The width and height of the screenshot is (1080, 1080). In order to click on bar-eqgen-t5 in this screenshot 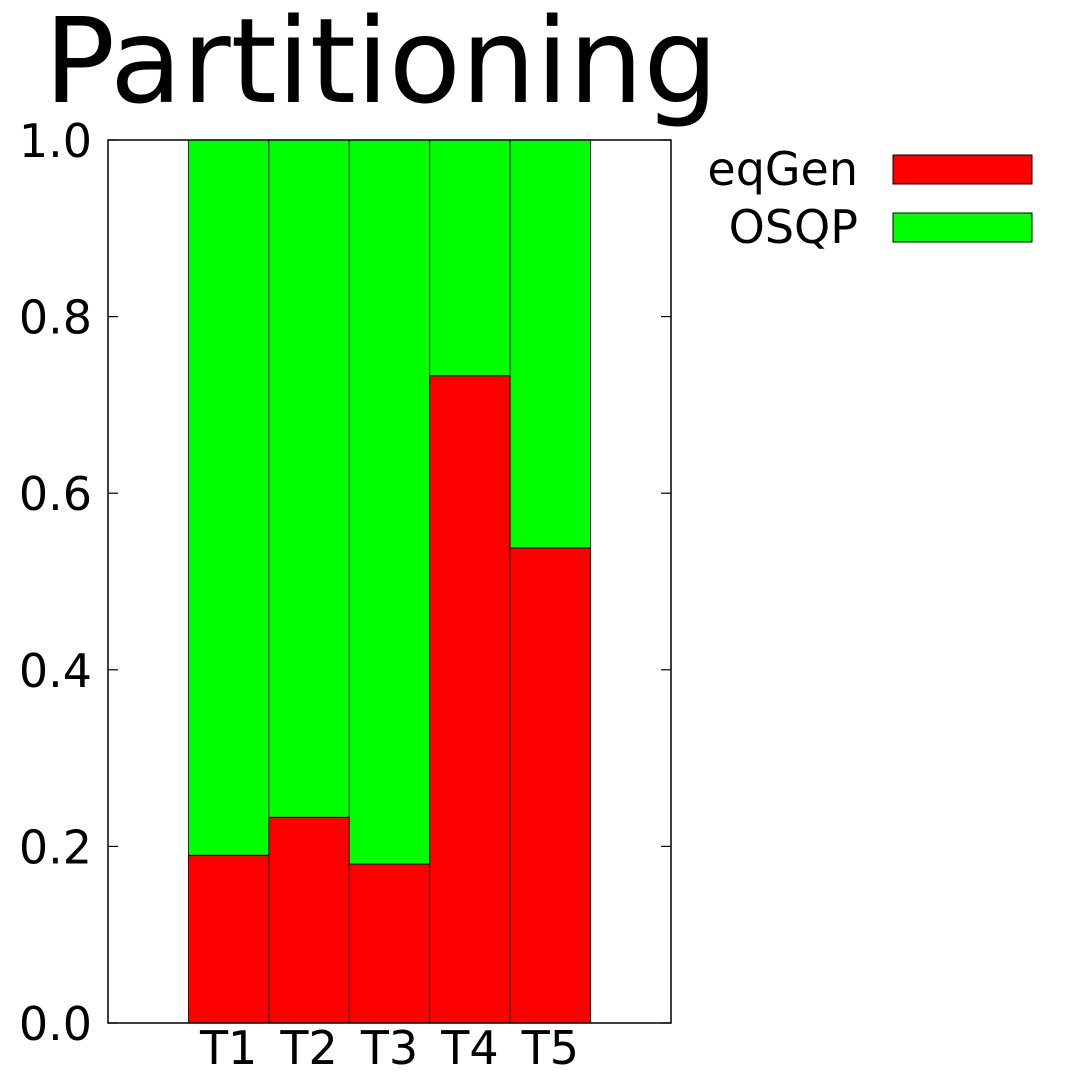, I will do `click(550, 785)`.